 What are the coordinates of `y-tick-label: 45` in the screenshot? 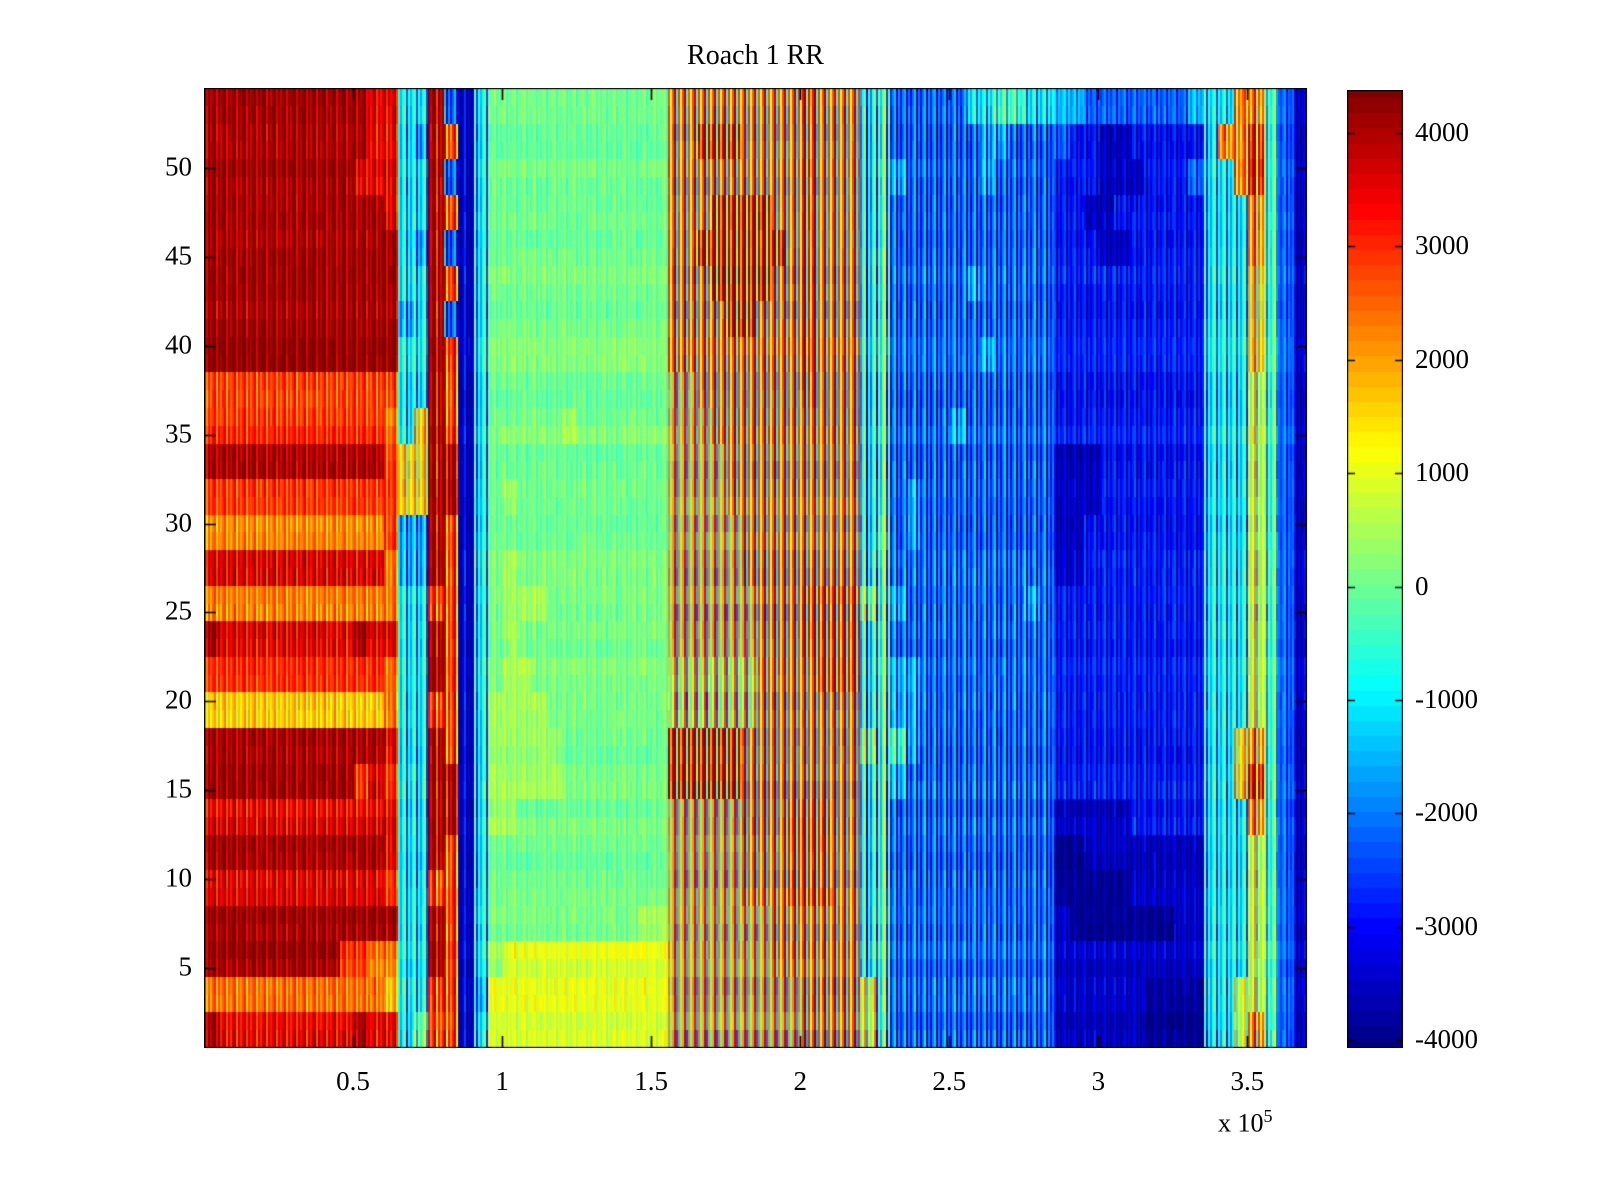 It's located at (178, 255).